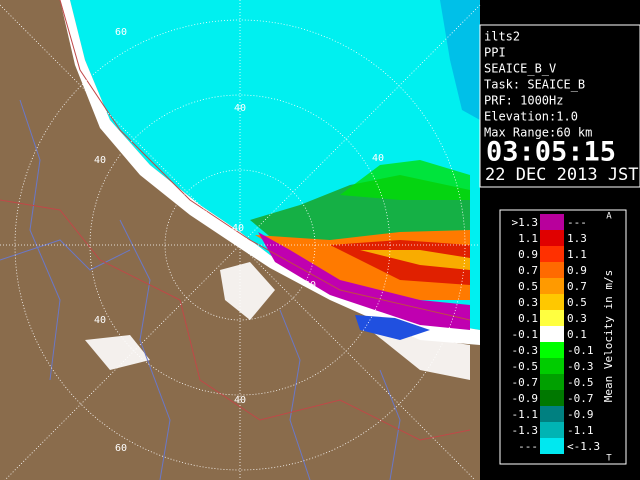 Image resolution: width=640 pixels, height=480 pixels. Describe the element at coordinates (577, 334) in the screenshot. I see `legend-right-label: 0.1` at that location.